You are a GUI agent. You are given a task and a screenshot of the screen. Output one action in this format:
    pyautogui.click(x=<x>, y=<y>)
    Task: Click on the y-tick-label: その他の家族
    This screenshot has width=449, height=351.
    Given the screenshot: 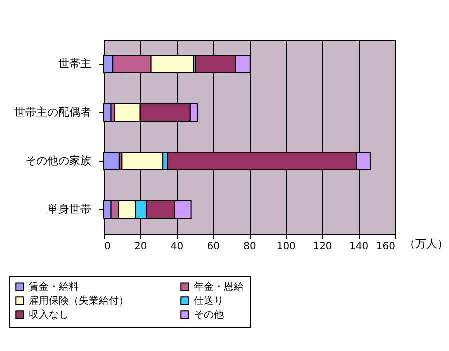 What is the action you would take?
    pyautogui.click(x=59, y=161)
    